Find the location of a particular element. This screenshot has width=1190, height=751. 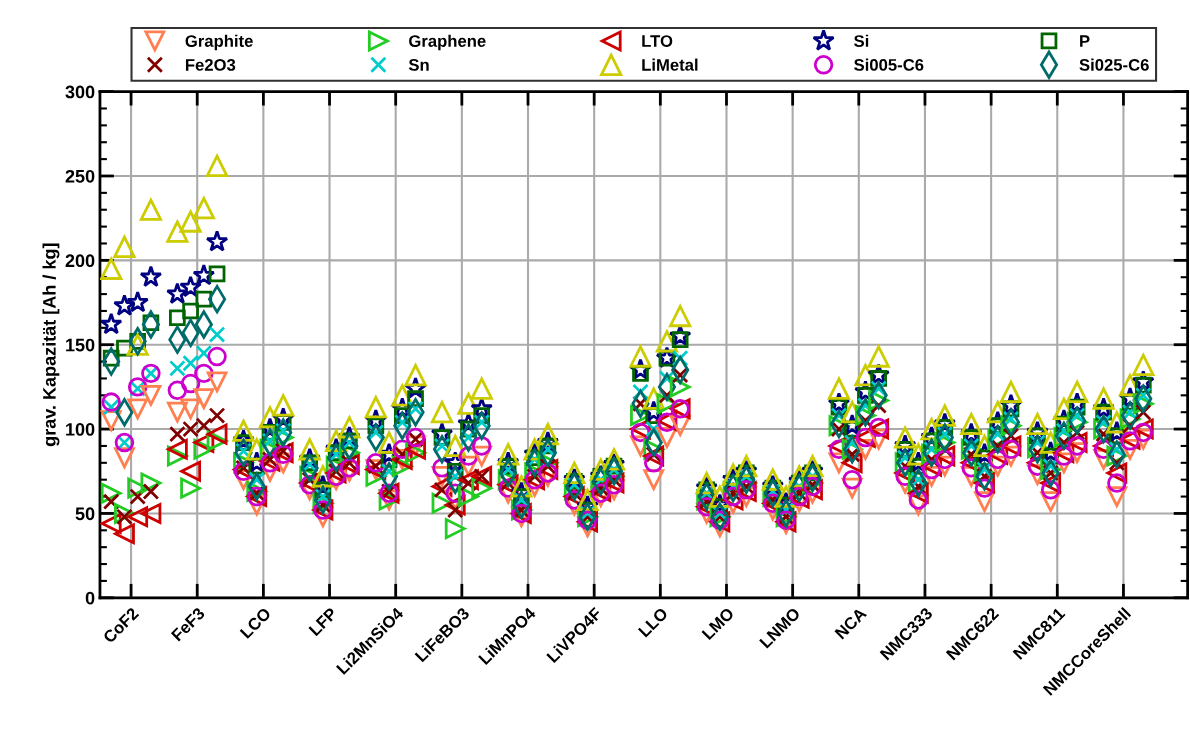

legend-label: LTO is located at coordinates (657, 41).